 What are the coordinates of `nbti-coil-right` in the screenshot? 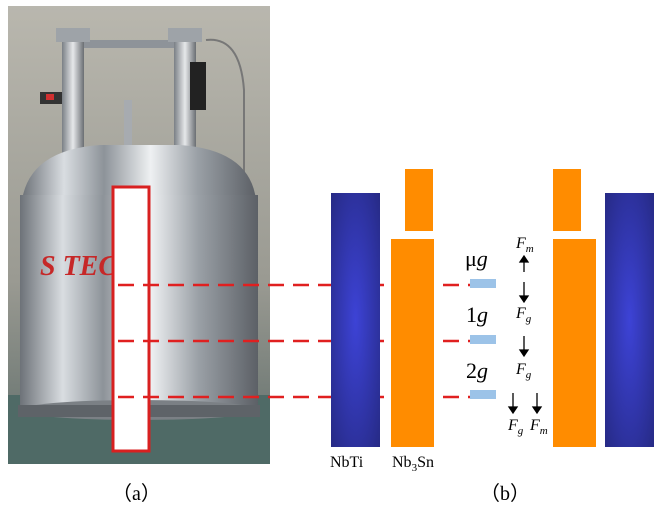 It's located at (629, 320).